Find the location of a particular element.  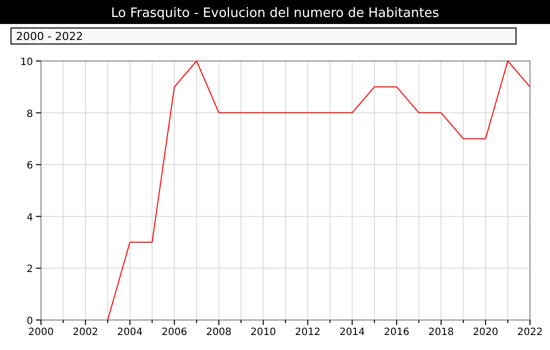

y-tick-label: 8 is located at coordinates (29, 114).